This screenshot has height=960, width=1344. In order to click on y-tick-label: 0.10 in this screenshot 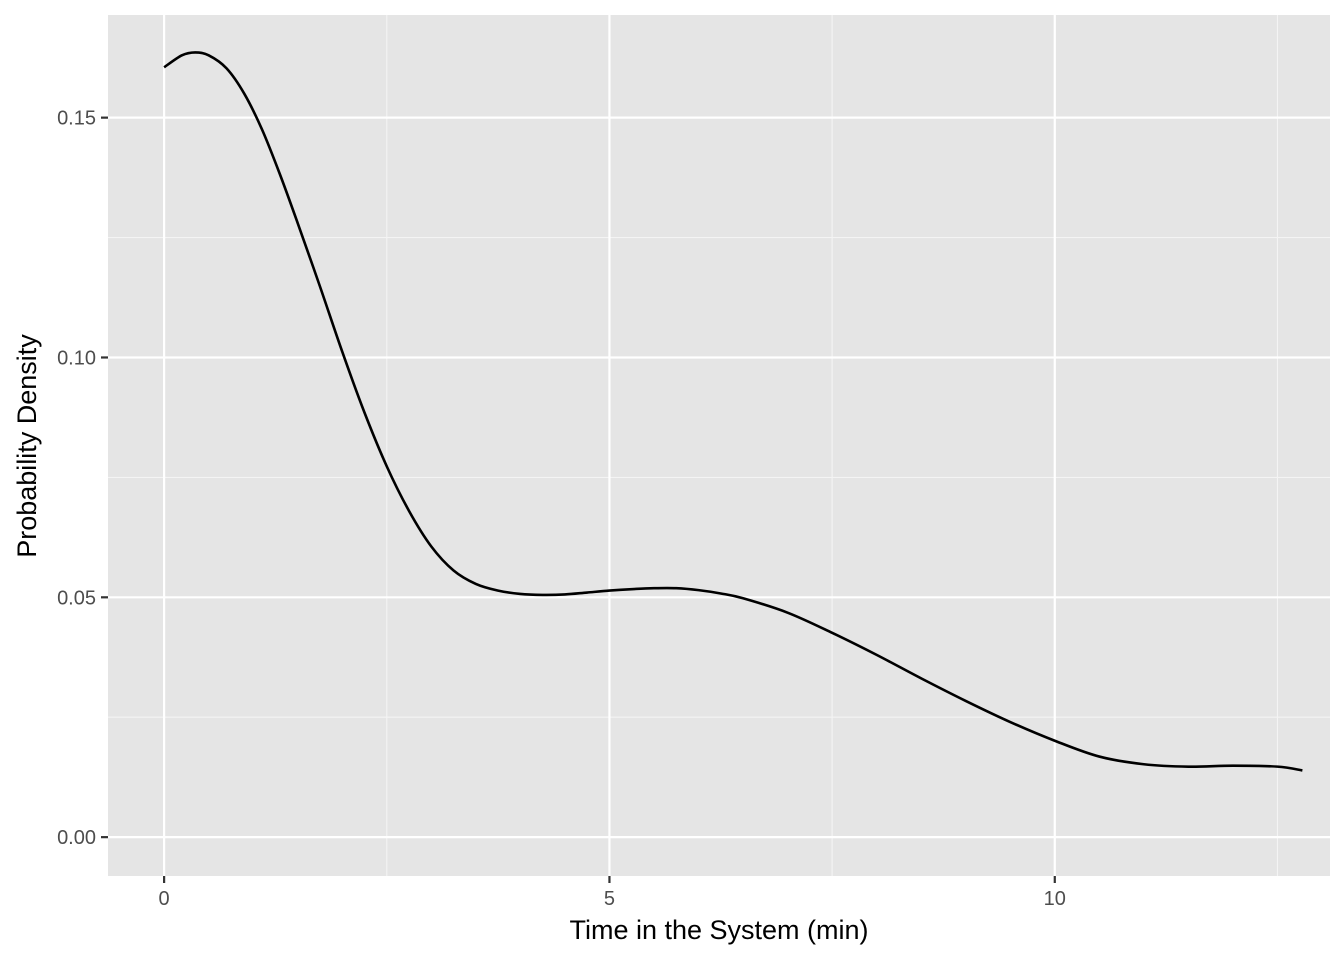, I will do `click(76, 358)`.